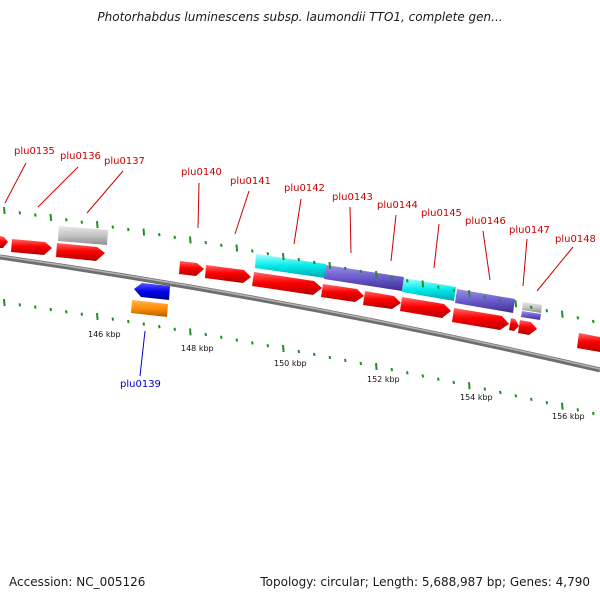  What do you see at coordinates (250, 181) in the screenshot?
I see `gene-label-plu0141: plu0141` at bounding box center [250, 181].